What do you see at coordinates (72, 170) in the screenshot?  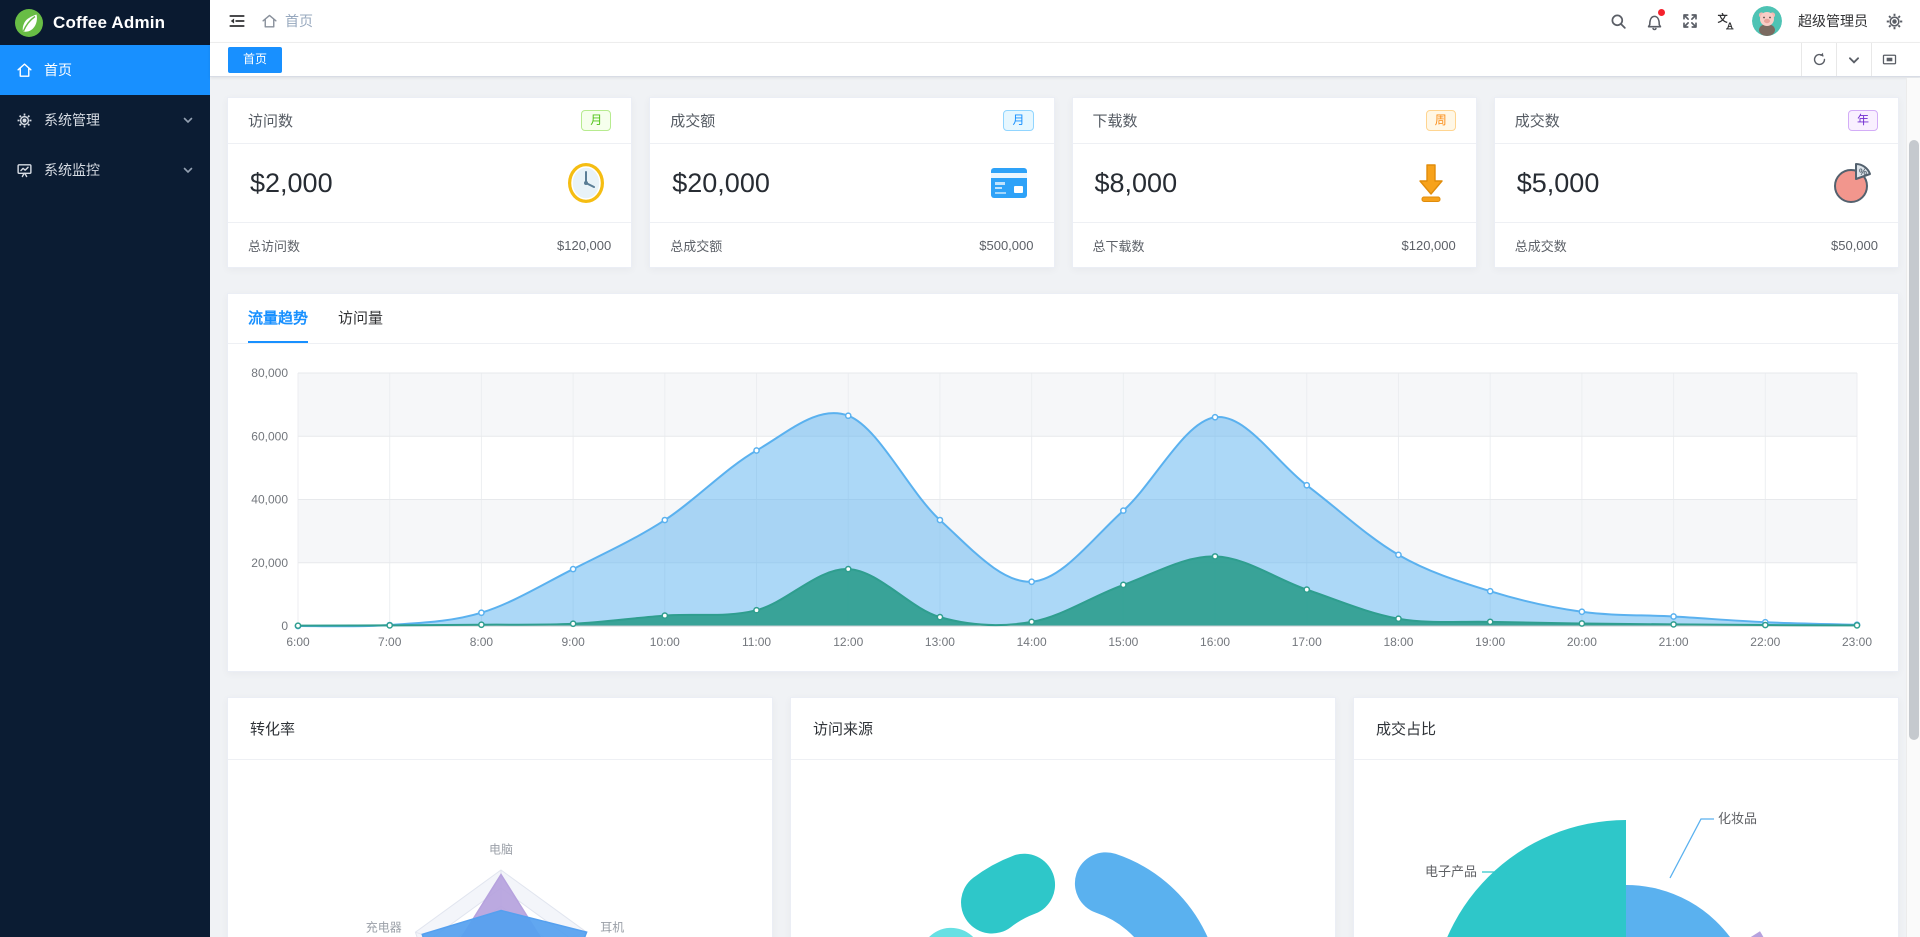 I see `sidebar-item-label: 系统监控` at bounding box center [72, 170].